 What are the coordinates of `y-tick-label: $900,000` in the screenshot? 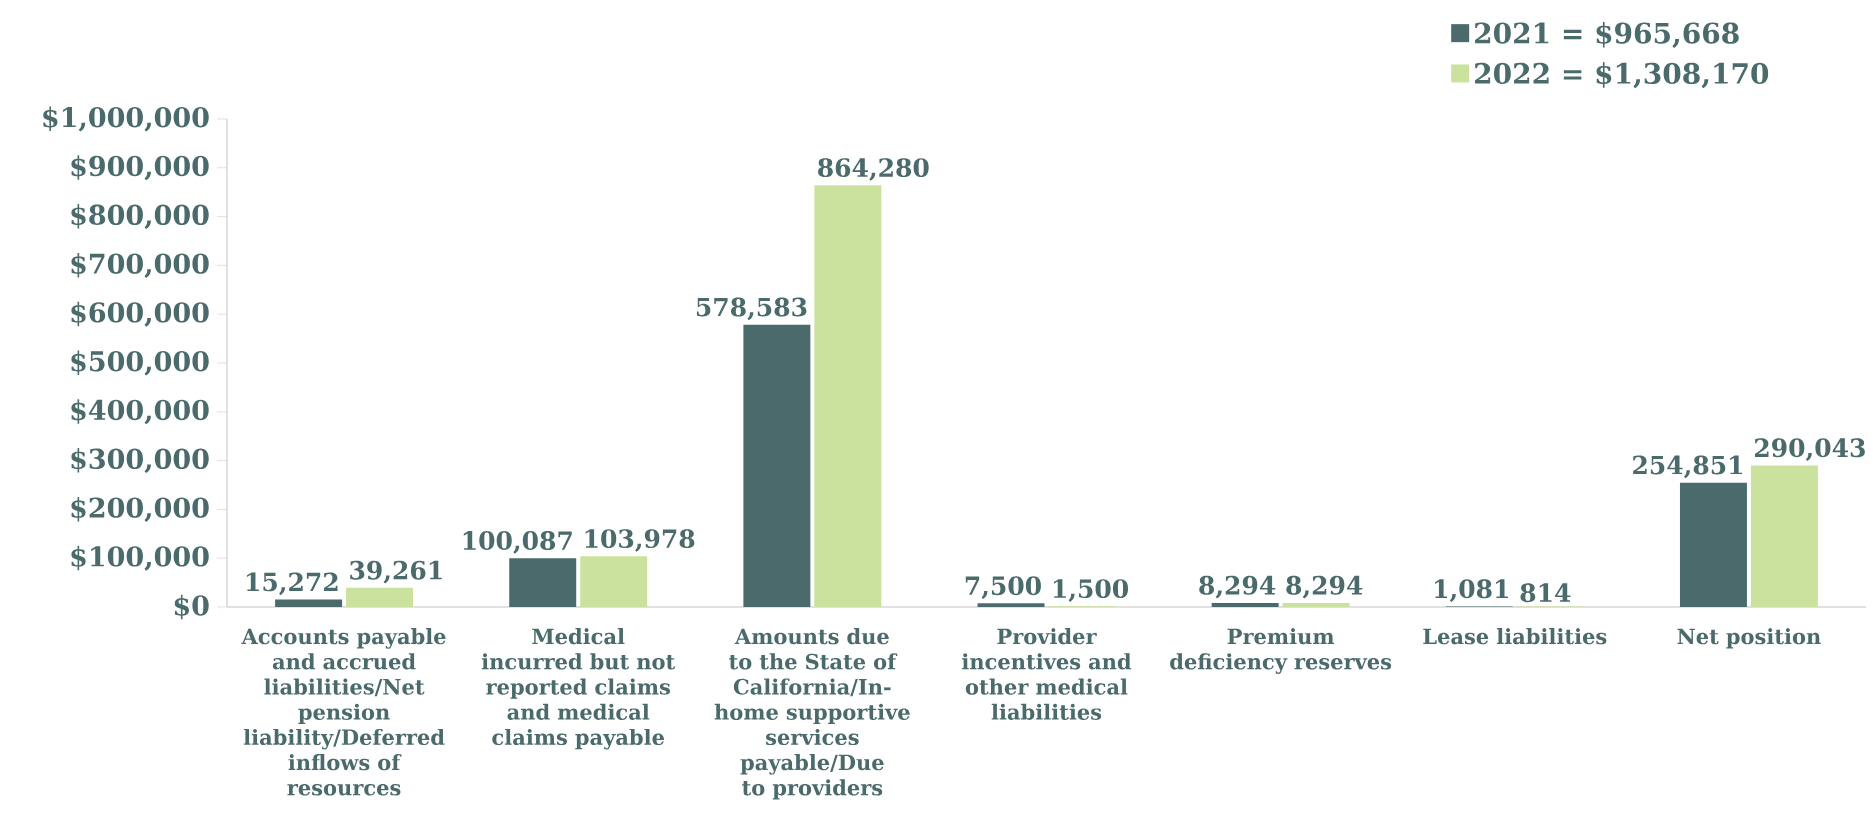 It's located at (140, 168).